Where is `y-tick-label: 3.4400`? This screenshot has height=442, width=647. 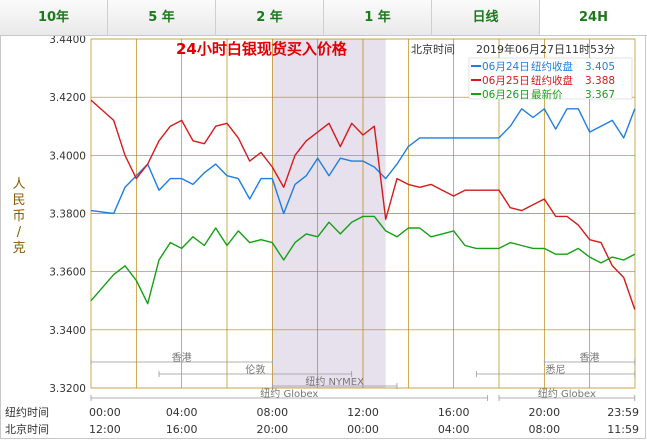 y-tick-label: 3.4400 is located at coordinates (67, 41).